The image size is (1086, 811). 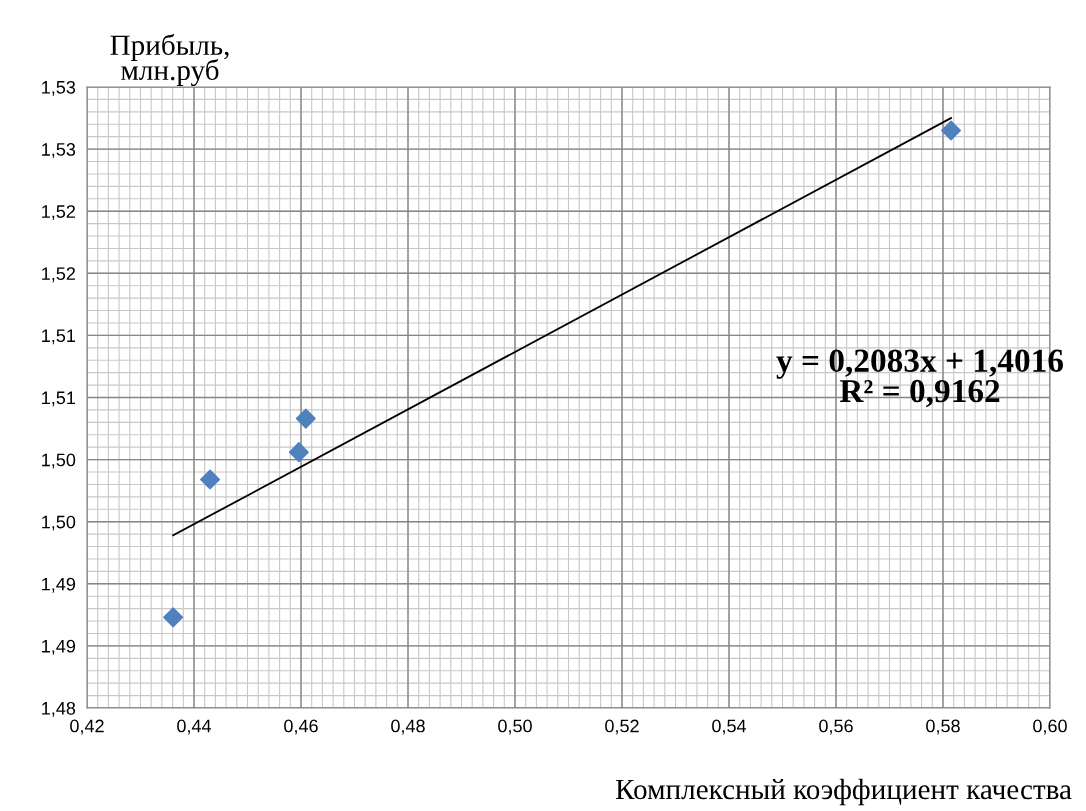 What do you see at coordinates (729, 727) in the screenshot?
I see `x-tick-label: 0,54` at bounding box center [729, 727].